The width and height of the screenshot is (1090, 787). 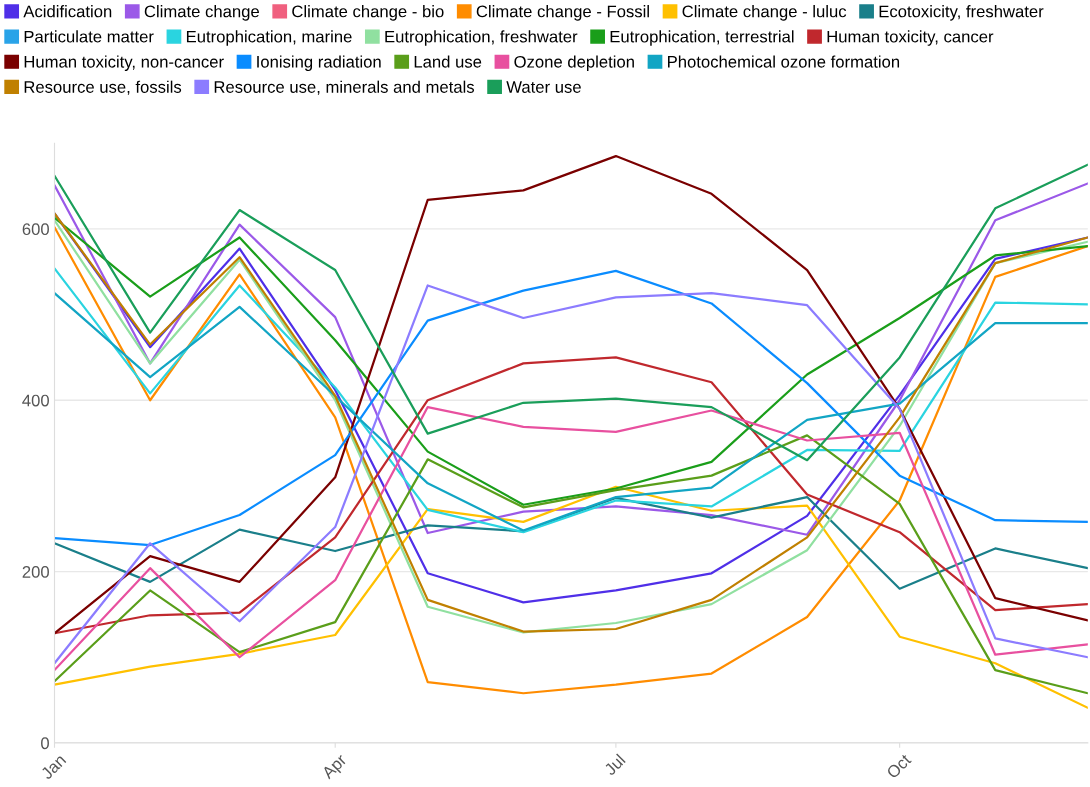 What do you see at coordinates (784, 61) in the screenshot?
I see `legend-label: Photochemical ozone formation` at bounding box center [784, 61].